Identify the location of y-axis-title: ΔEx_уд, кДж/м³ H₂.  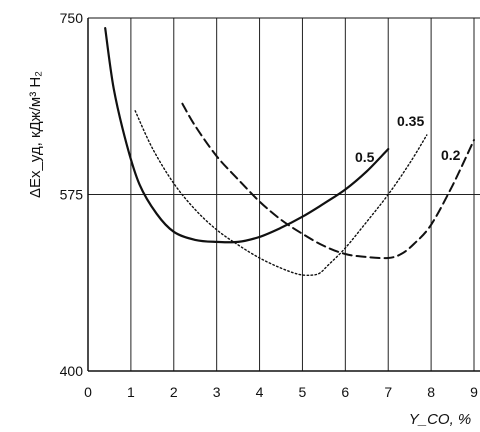
(35, 134).